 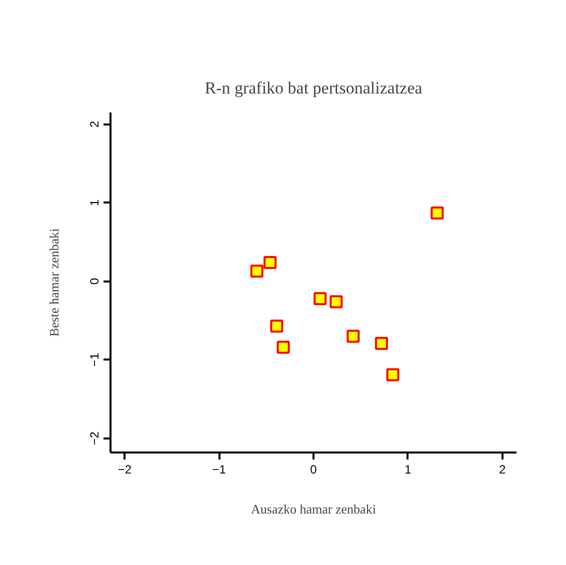 What do you see at coordinates (95, 438) in the screenshot?
I see `y-tick-label: −2` at bounding box center [95, 438].